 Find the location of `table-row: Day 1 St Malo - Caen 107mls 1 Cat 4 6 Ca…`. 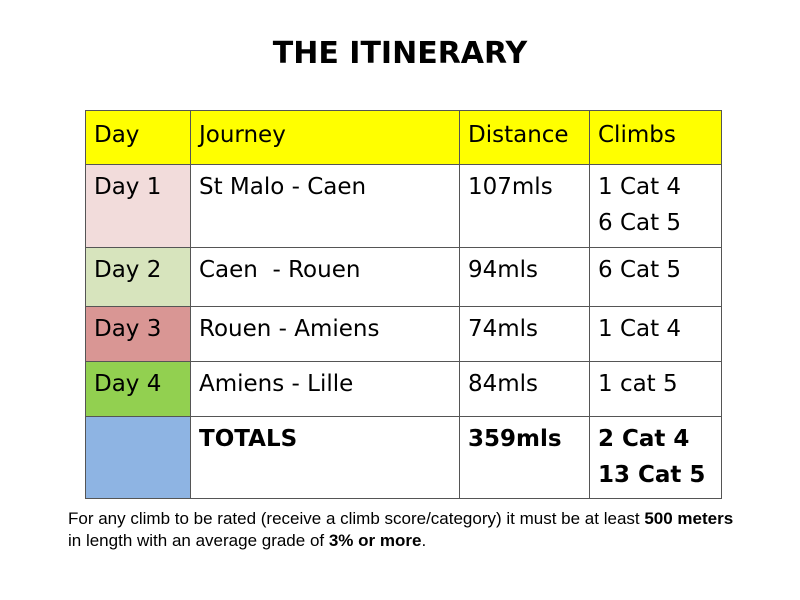

table-row: Day 1 St Malo - Caen 107mls 1 Cat 4 6 Ca… is located at coordinates (403, 206).